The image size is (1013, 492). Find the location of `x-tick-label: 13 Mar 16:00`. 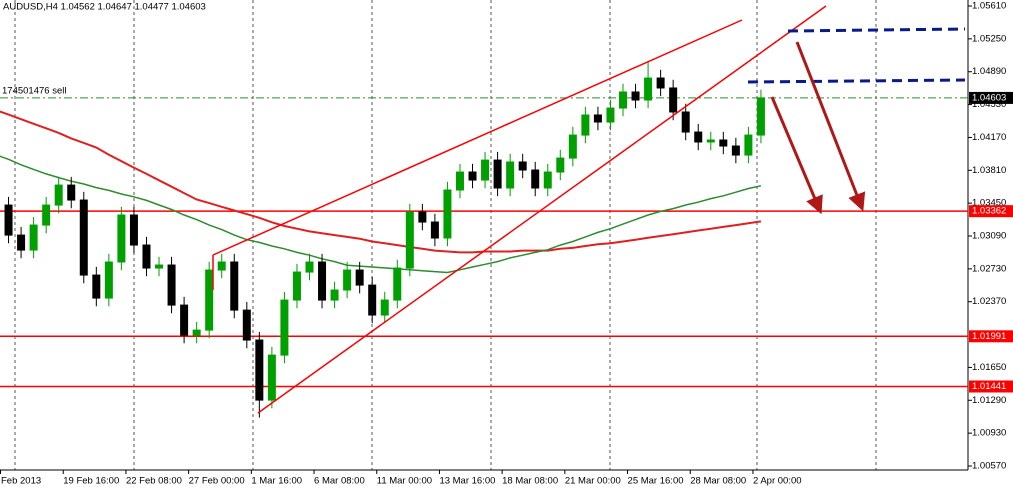

x-tick-label: 13 Mar 16:00 is located at coordinates (467, 481).